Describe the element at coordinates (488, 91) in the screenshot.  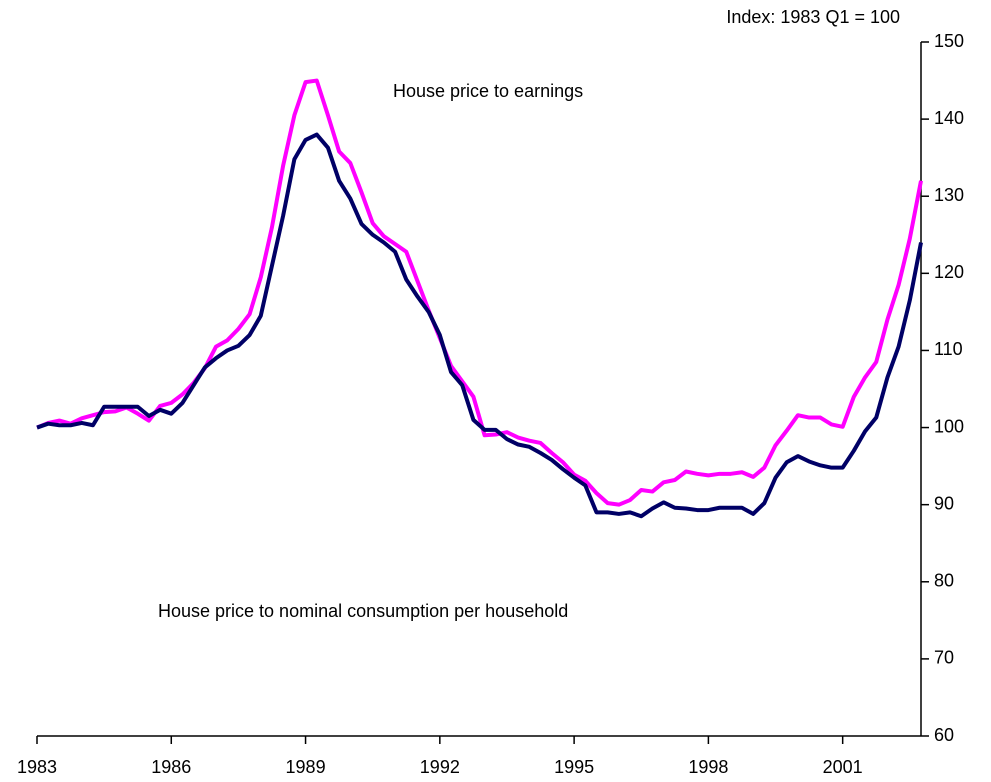
I see `series-label: House price to earnings` at that location.